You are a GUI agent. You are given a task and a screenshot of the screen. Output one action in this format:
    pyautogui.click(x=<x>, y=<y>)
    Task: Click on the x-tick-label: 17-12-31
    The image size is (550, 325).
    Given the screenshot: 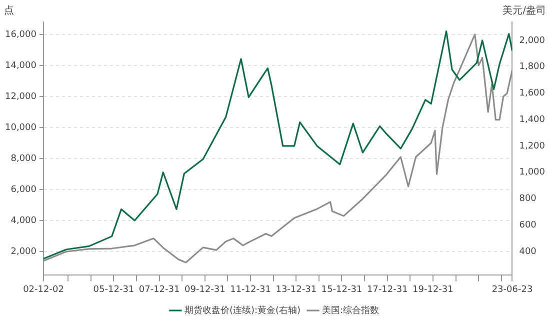 What is the action you would take?
    pyautogui.click(x=387, y=289)
    